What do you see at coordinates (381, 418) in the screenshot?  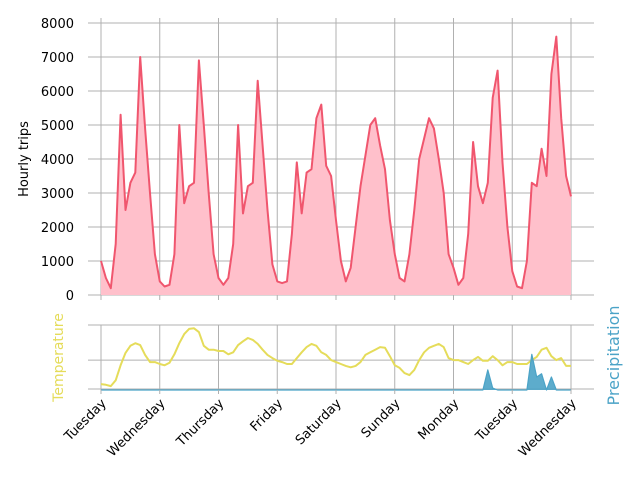 I see `x-tick-label: Sunday` at bounding box center [381, 418].